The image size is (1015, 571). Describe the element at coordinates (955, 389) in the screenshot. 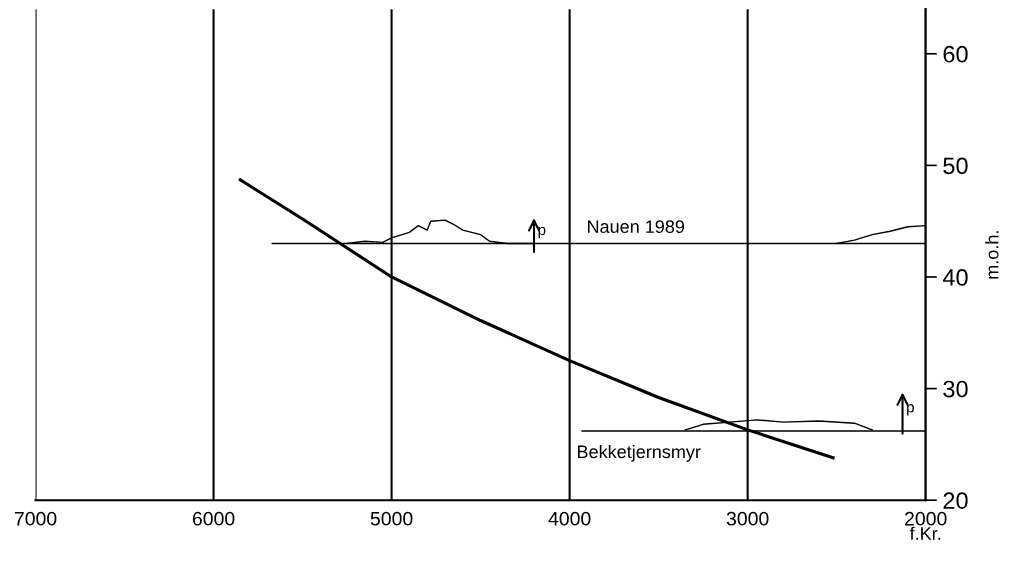

I see `y-tick-label: 30` at that location.